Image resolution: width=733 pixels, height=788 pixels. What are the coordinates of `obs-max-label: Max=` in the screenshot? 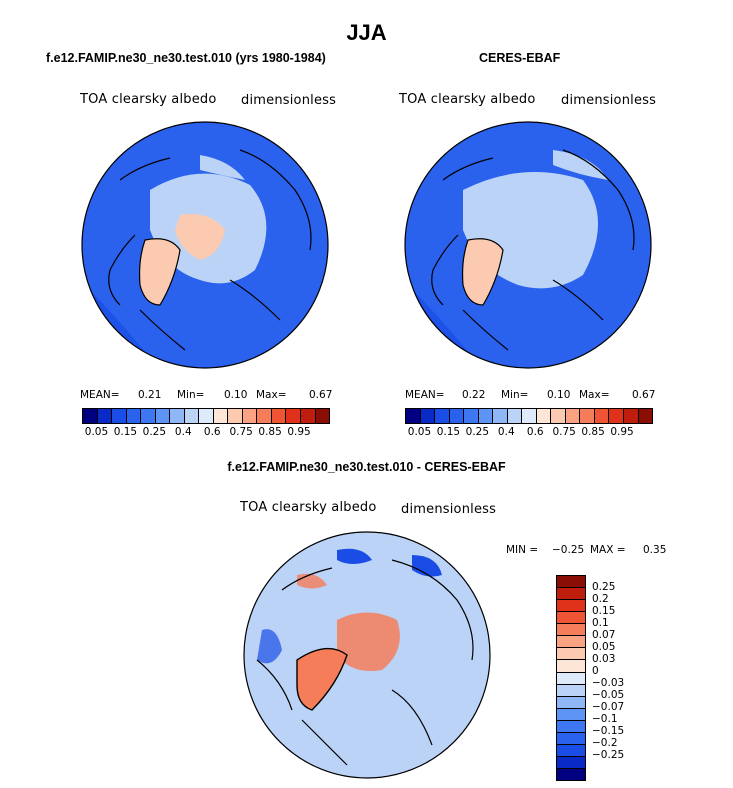 It's located at (594, 395).